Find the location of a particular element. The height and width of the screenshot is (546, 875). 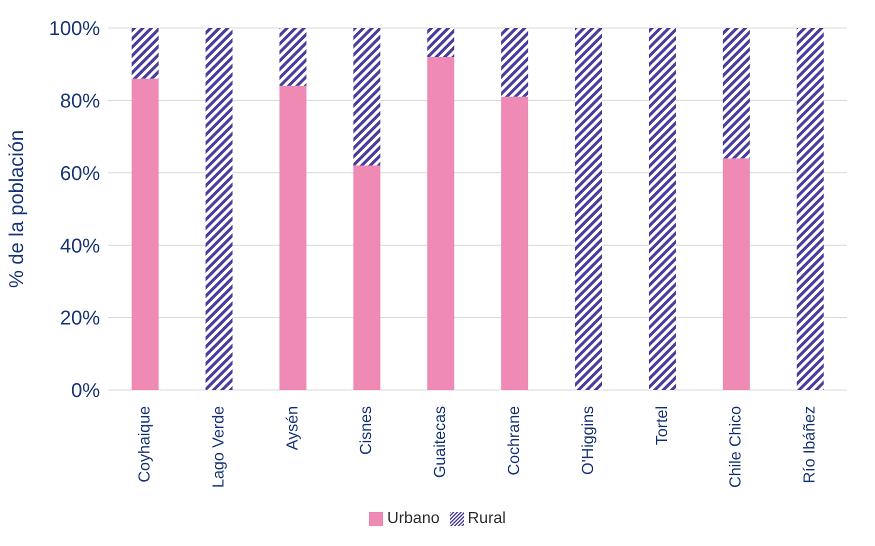

y-tick-label: 80% is located at coordinates (80, 101).